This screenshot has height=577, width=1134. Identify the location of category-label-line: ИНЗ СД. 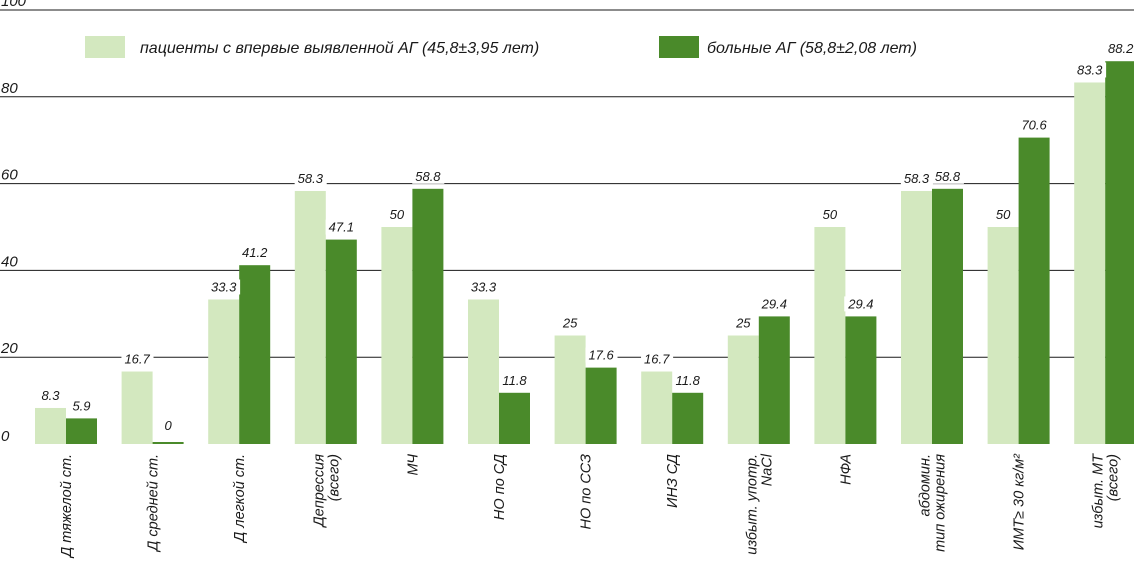
(673, 481).